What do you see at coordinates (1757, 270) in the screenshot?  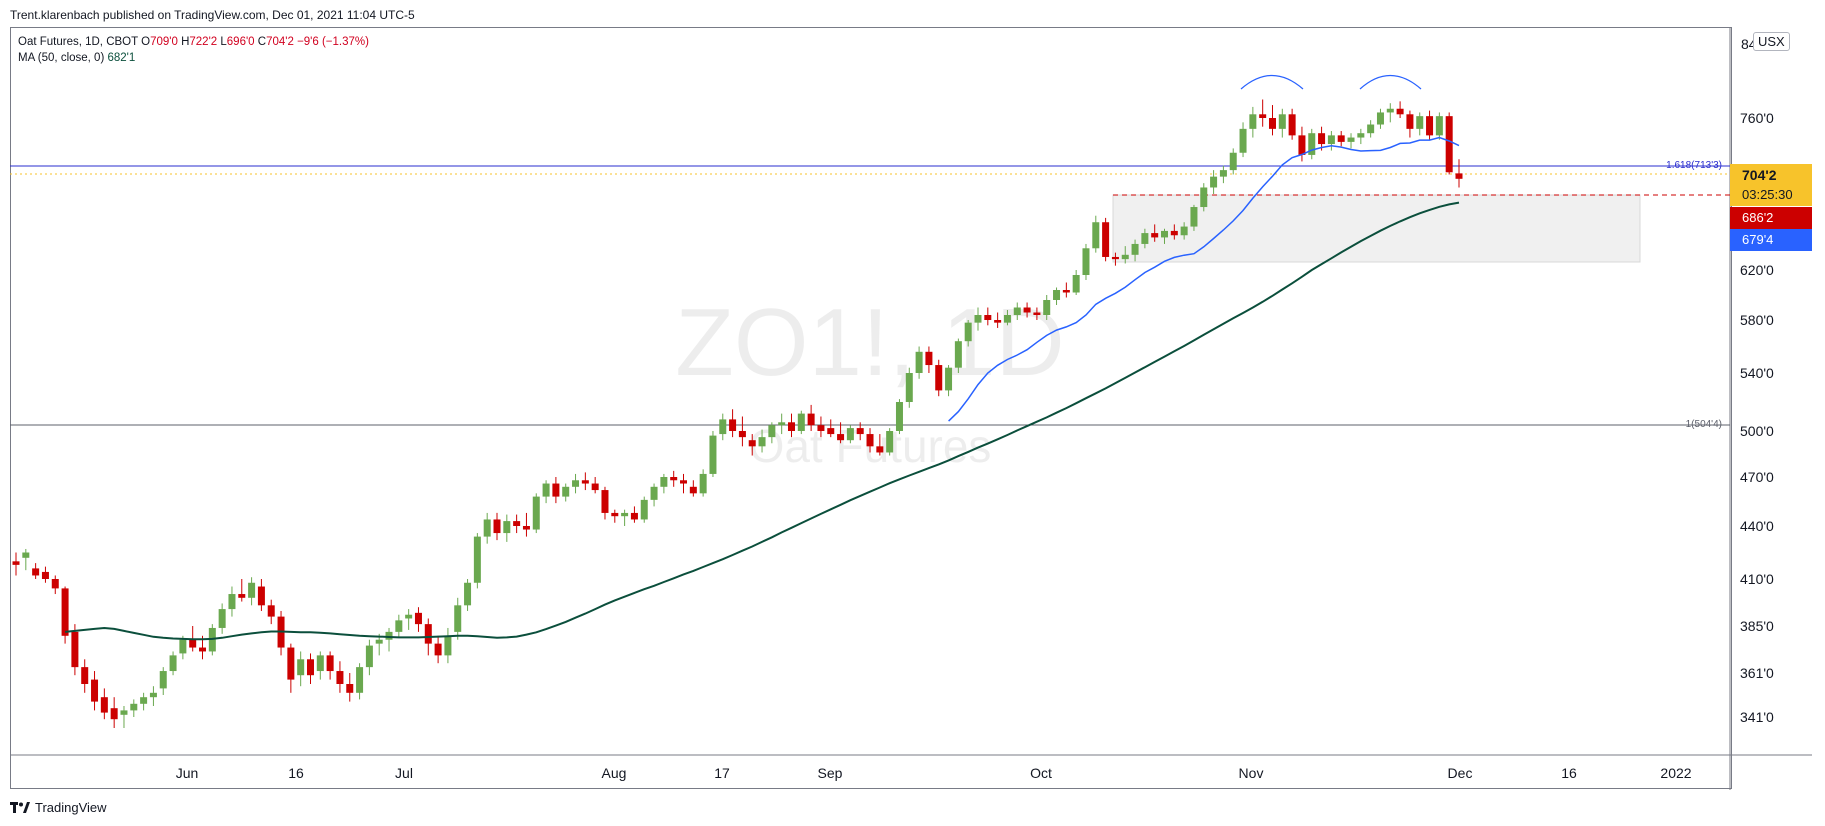 I see `y-tick-label: 620'0` at bounding box center [1757, 270].